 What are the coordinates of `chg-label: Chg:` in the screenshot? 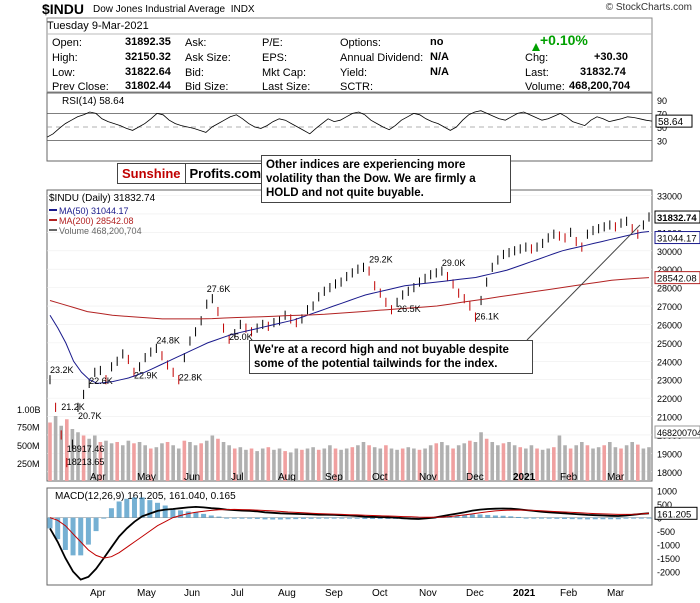 It's located at (537, 58).